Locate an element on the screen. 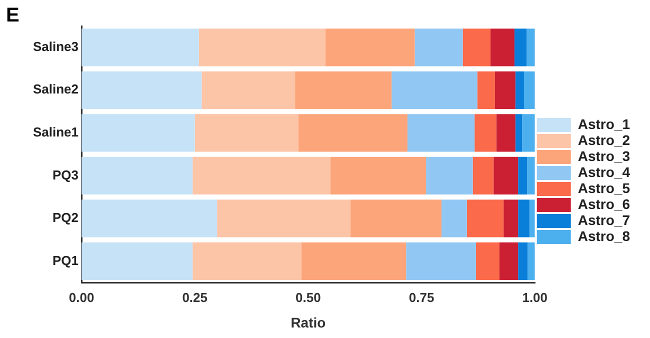 This screenshot has width=650, height=338. legend-label: Astro_5 is located at coordinates (604, 188).